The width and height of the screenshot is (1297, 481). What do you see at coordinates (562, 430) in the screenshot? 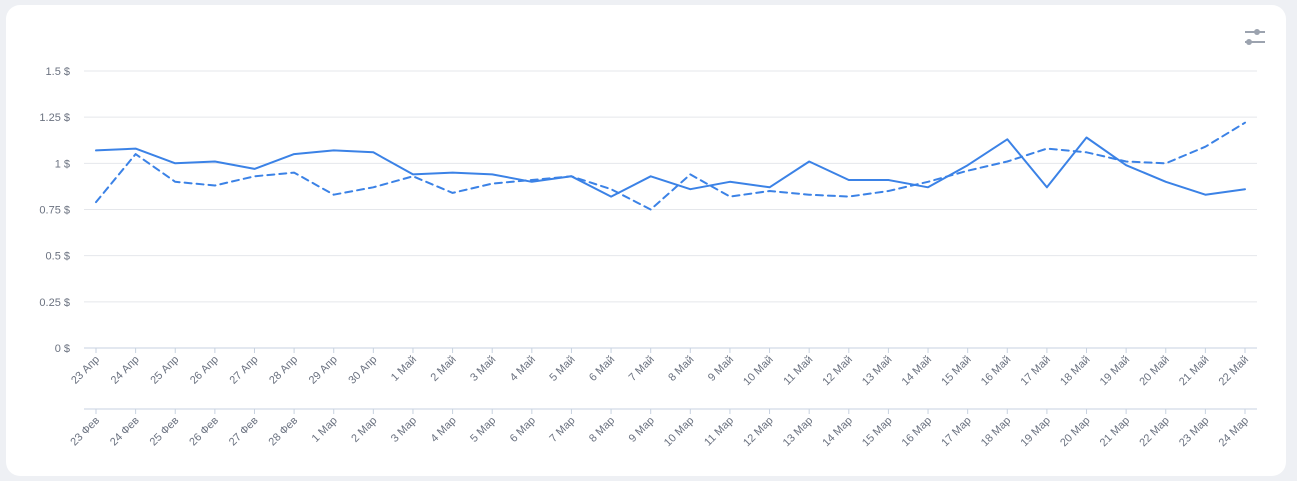
I see `x-tick-label: 7 Мар` at bounding box center [562, 430].